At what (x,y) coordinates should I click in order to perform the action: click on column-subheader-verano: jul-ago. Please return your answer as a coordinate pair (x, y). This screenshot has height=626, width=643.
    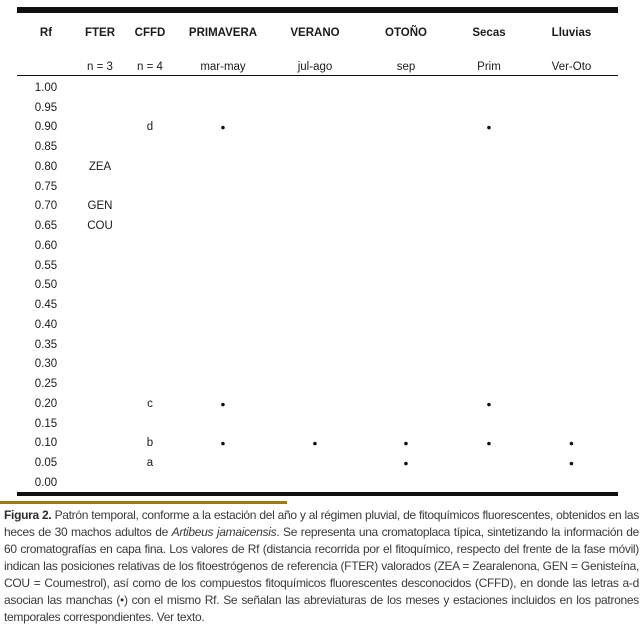
    Looking at the image, I should click on (315, 67).